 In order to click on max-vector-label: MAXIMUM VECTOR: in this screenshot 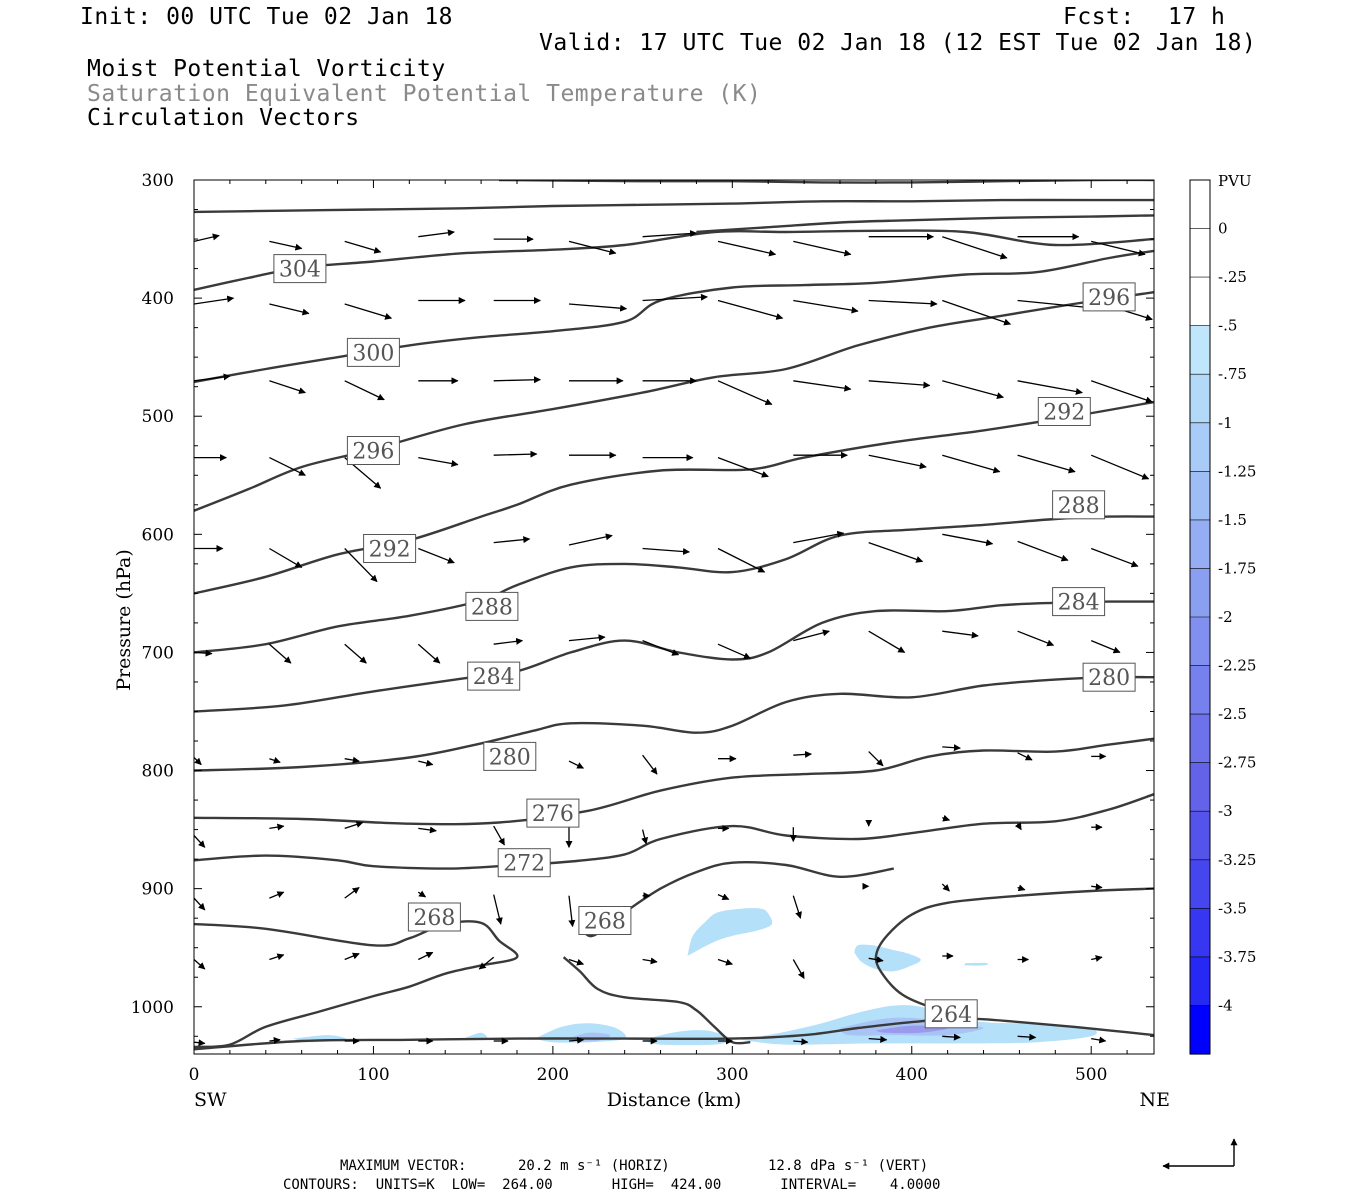, I will do `click(403, 1166)`.